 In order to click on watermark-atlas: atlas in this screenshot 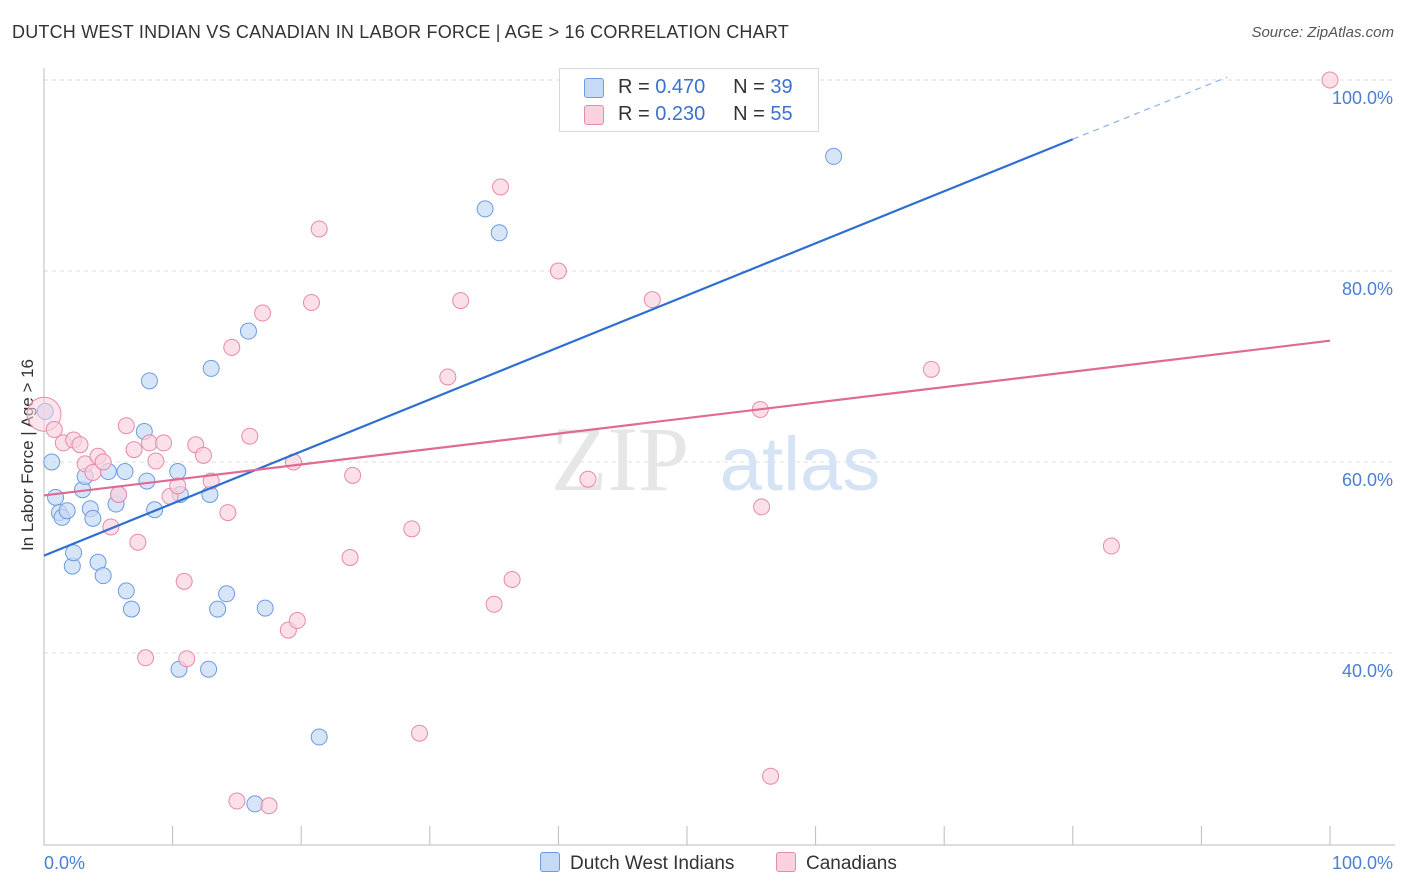, I will do `click(800, 464)`.